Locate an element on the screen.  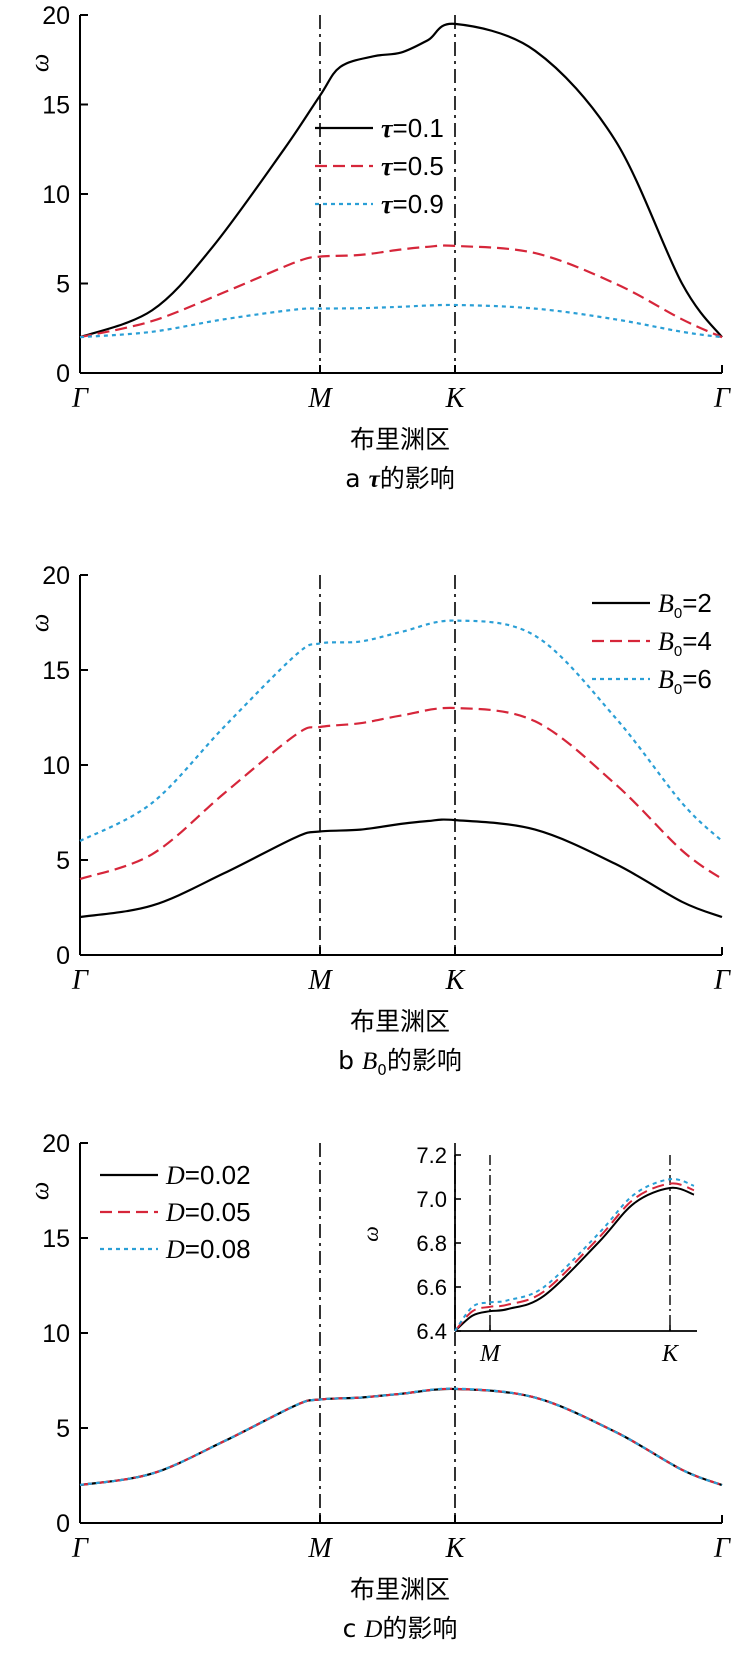
caption-letter: a is located at coordinates (356, 478).